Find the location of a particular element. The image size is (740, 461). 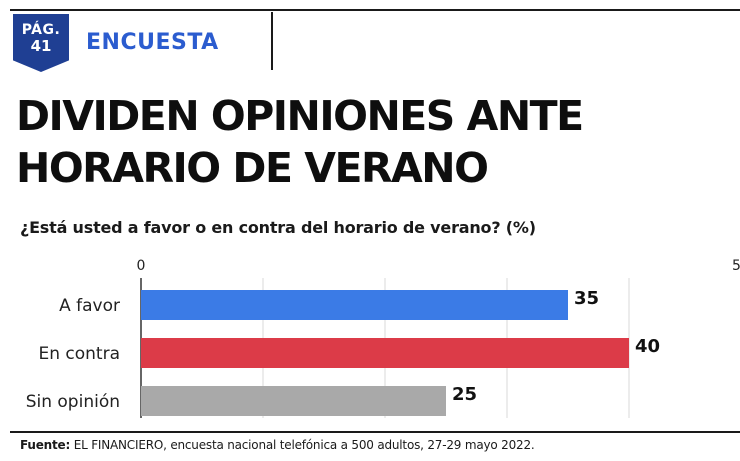

x-tick-label: 5 is located at coordinates (736, 266).